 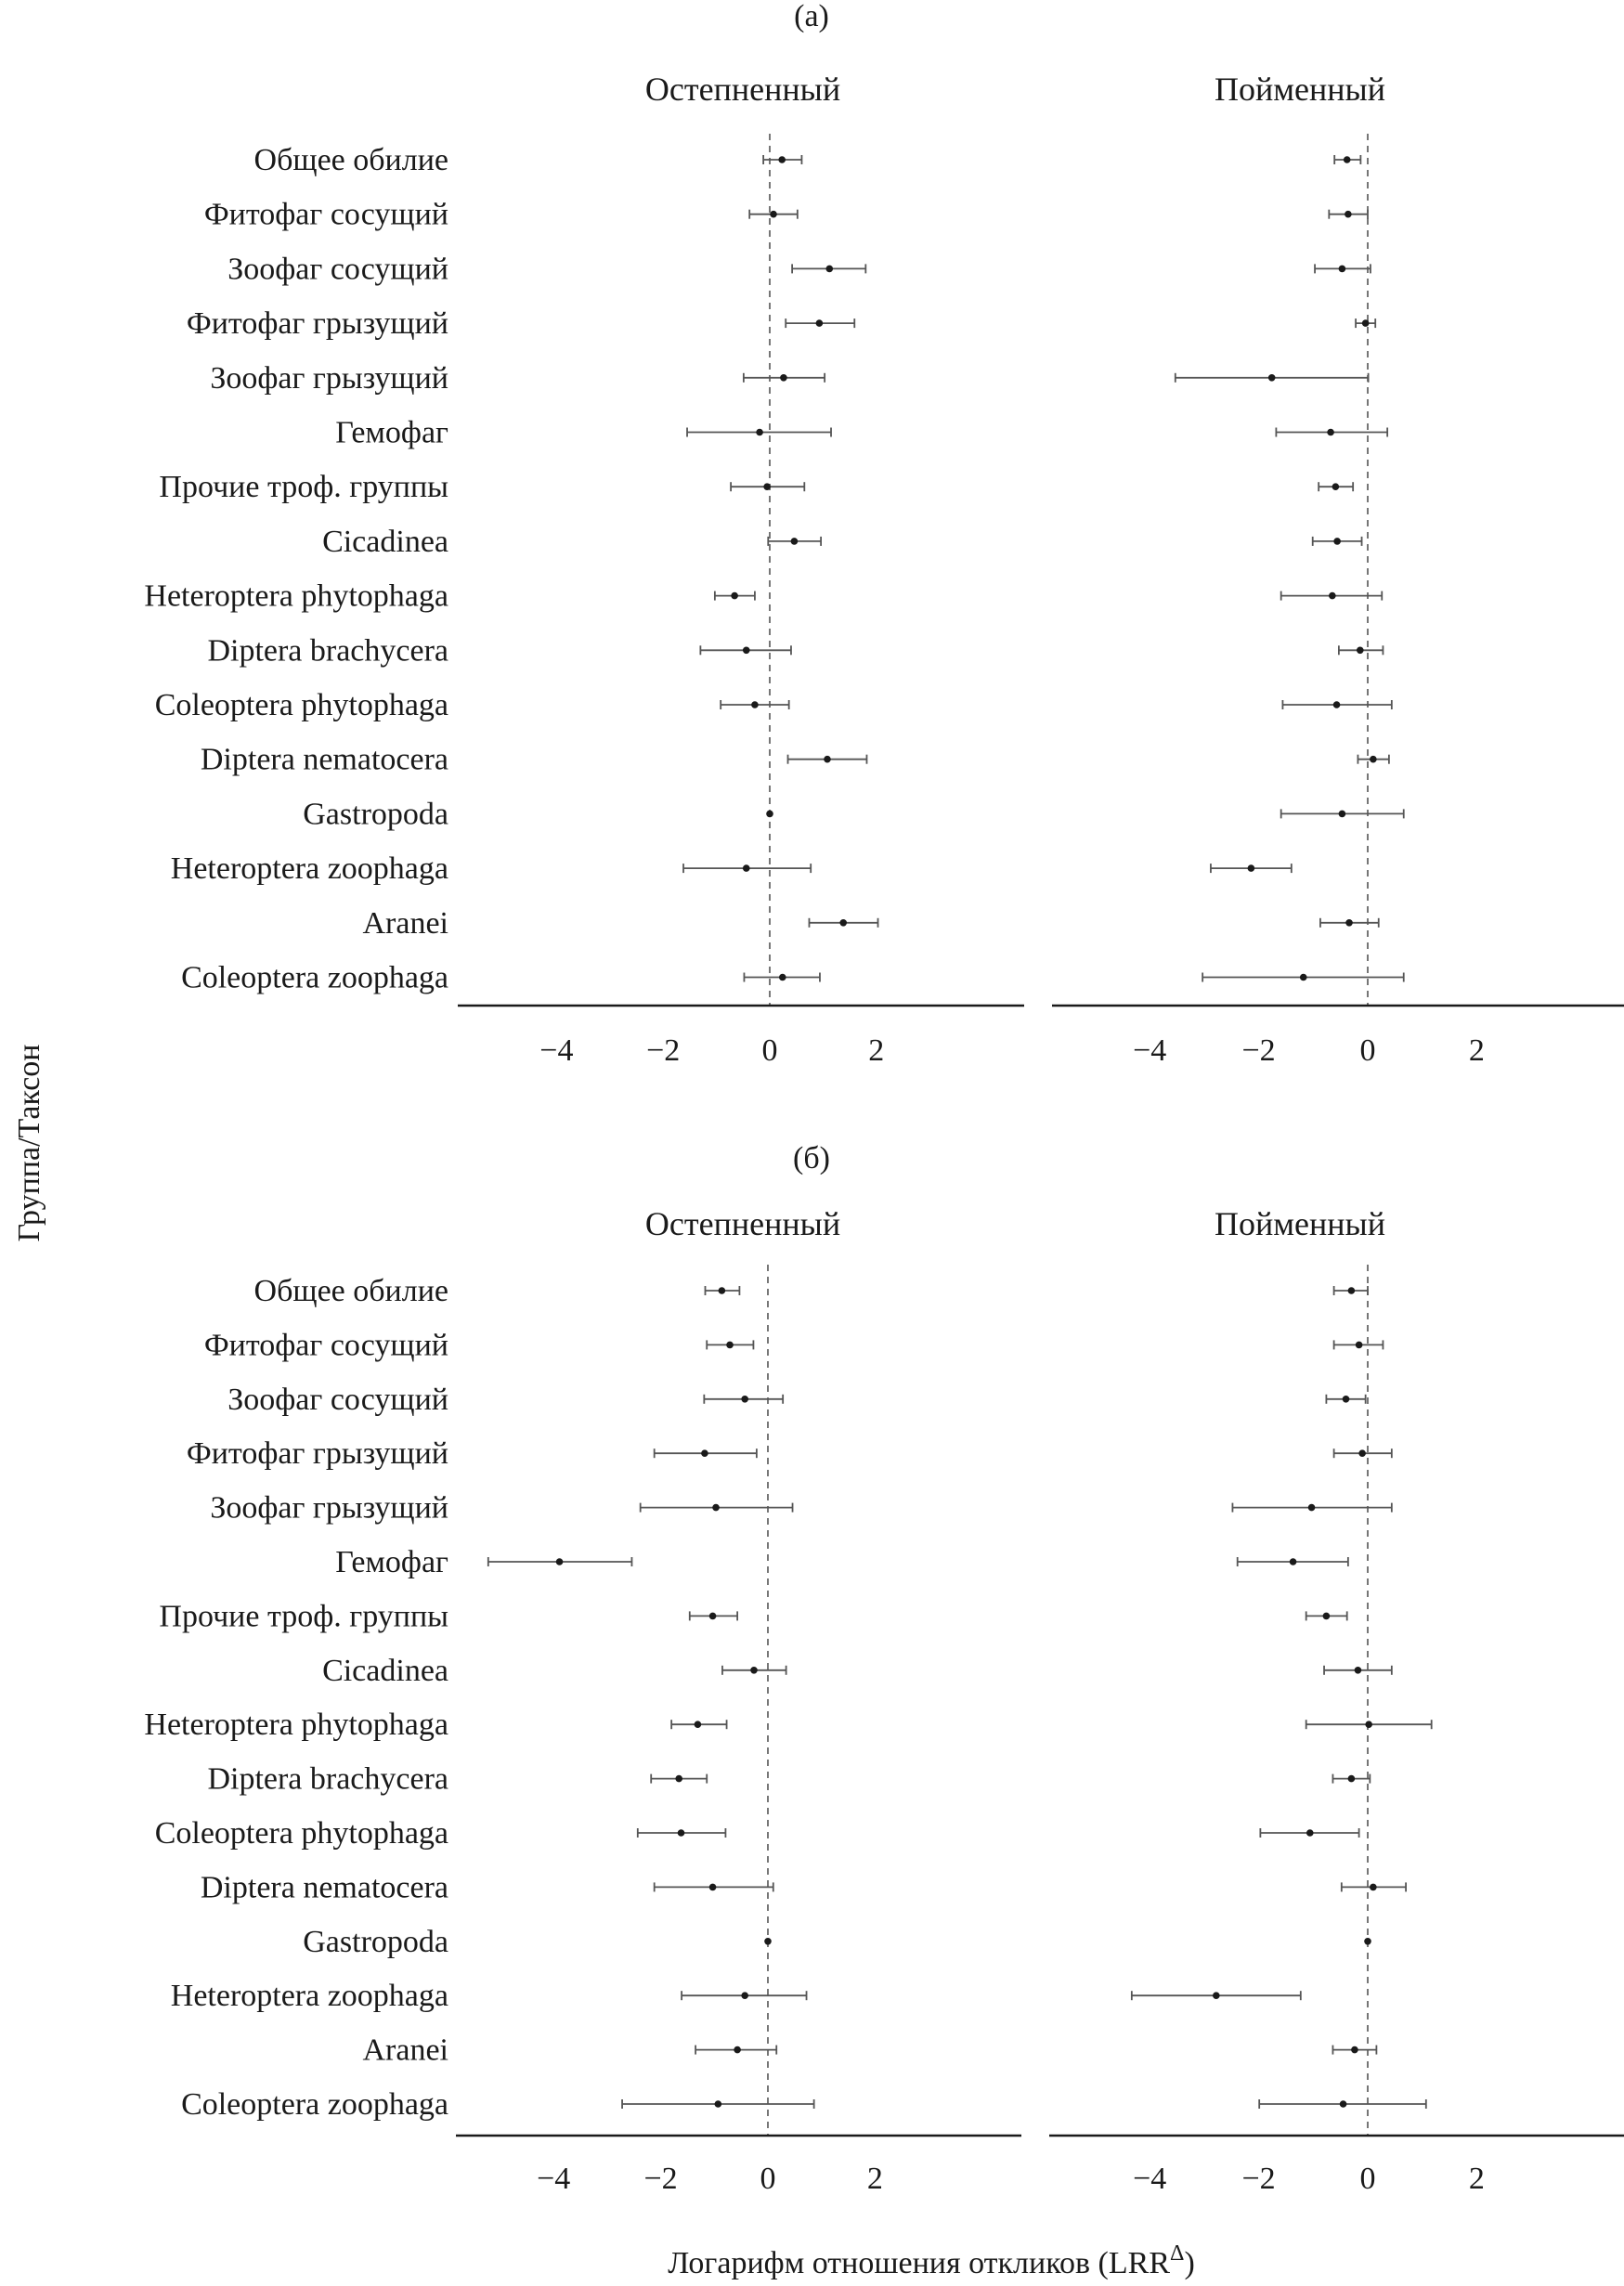 I want to click on x-axis-label-superscript: Δ, so click(x=1177, y=2253).